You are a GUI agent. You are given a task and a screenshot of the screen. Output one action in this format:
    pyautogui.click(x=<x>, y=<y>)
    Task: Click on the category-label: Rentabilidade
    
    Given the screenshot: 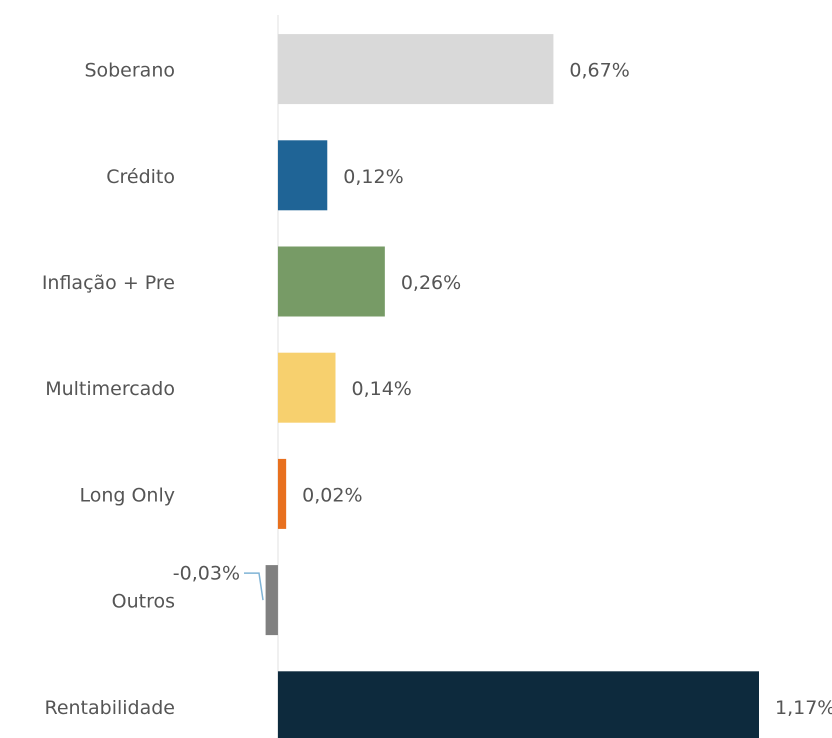 What is the action you would take?
    pyautogui.click(x=109, y=708)
    